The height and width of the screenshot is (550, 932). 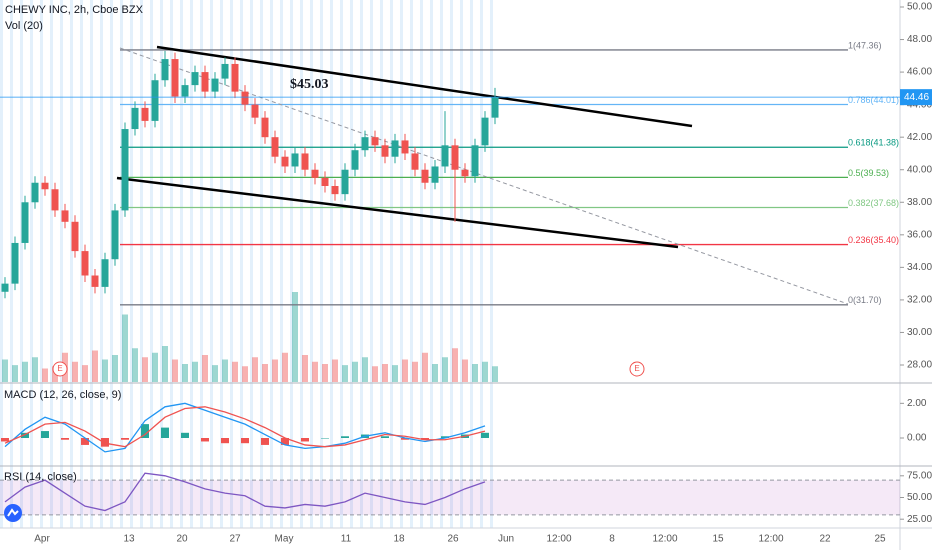 I want to click on x-tick-label: Jun, so click(x=506, y=539).